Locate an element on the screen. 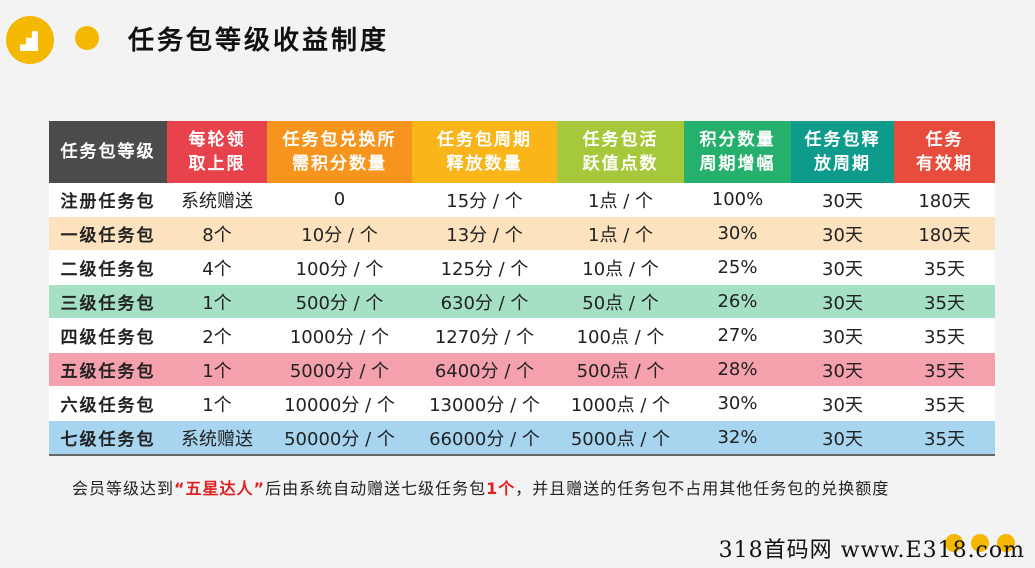 This screenshot has width=1035, height=568. column-header: 每轮领 取上限 is located at coordinates (217, 152).